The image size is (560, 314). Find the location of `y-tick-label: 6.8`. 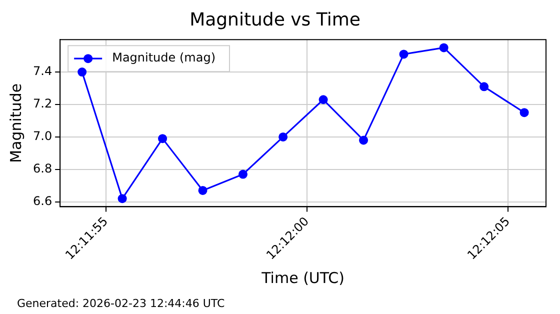

y-tick-label: 6.8 is located at coordinates (42, 169).